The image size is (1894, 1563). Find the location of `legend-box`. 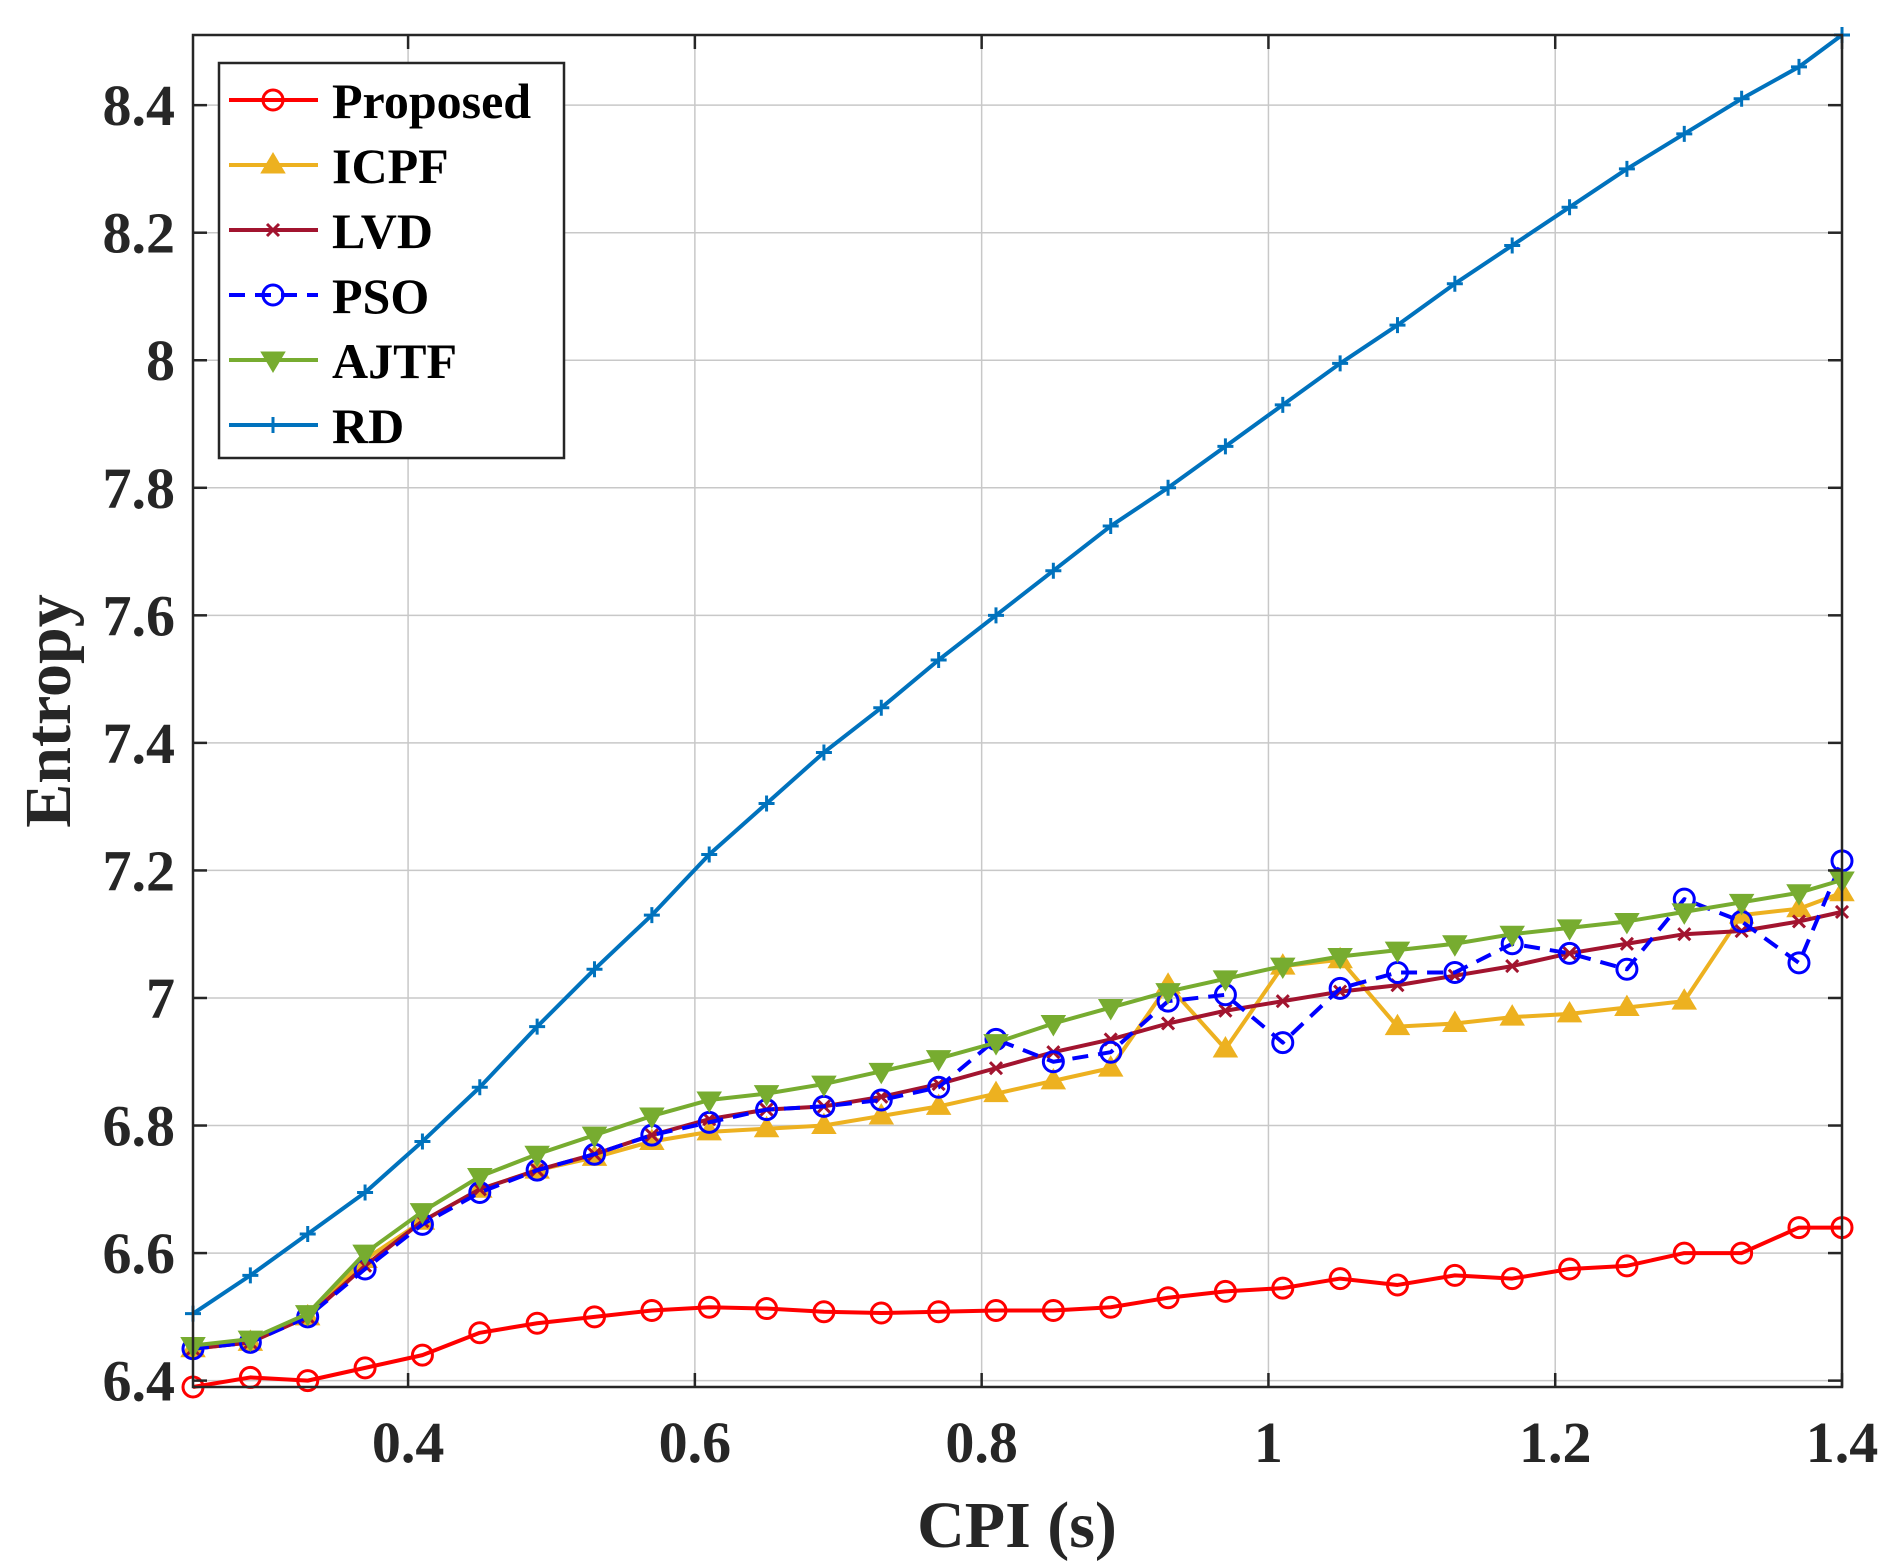

legend-box is located at coordinates (391, 260).